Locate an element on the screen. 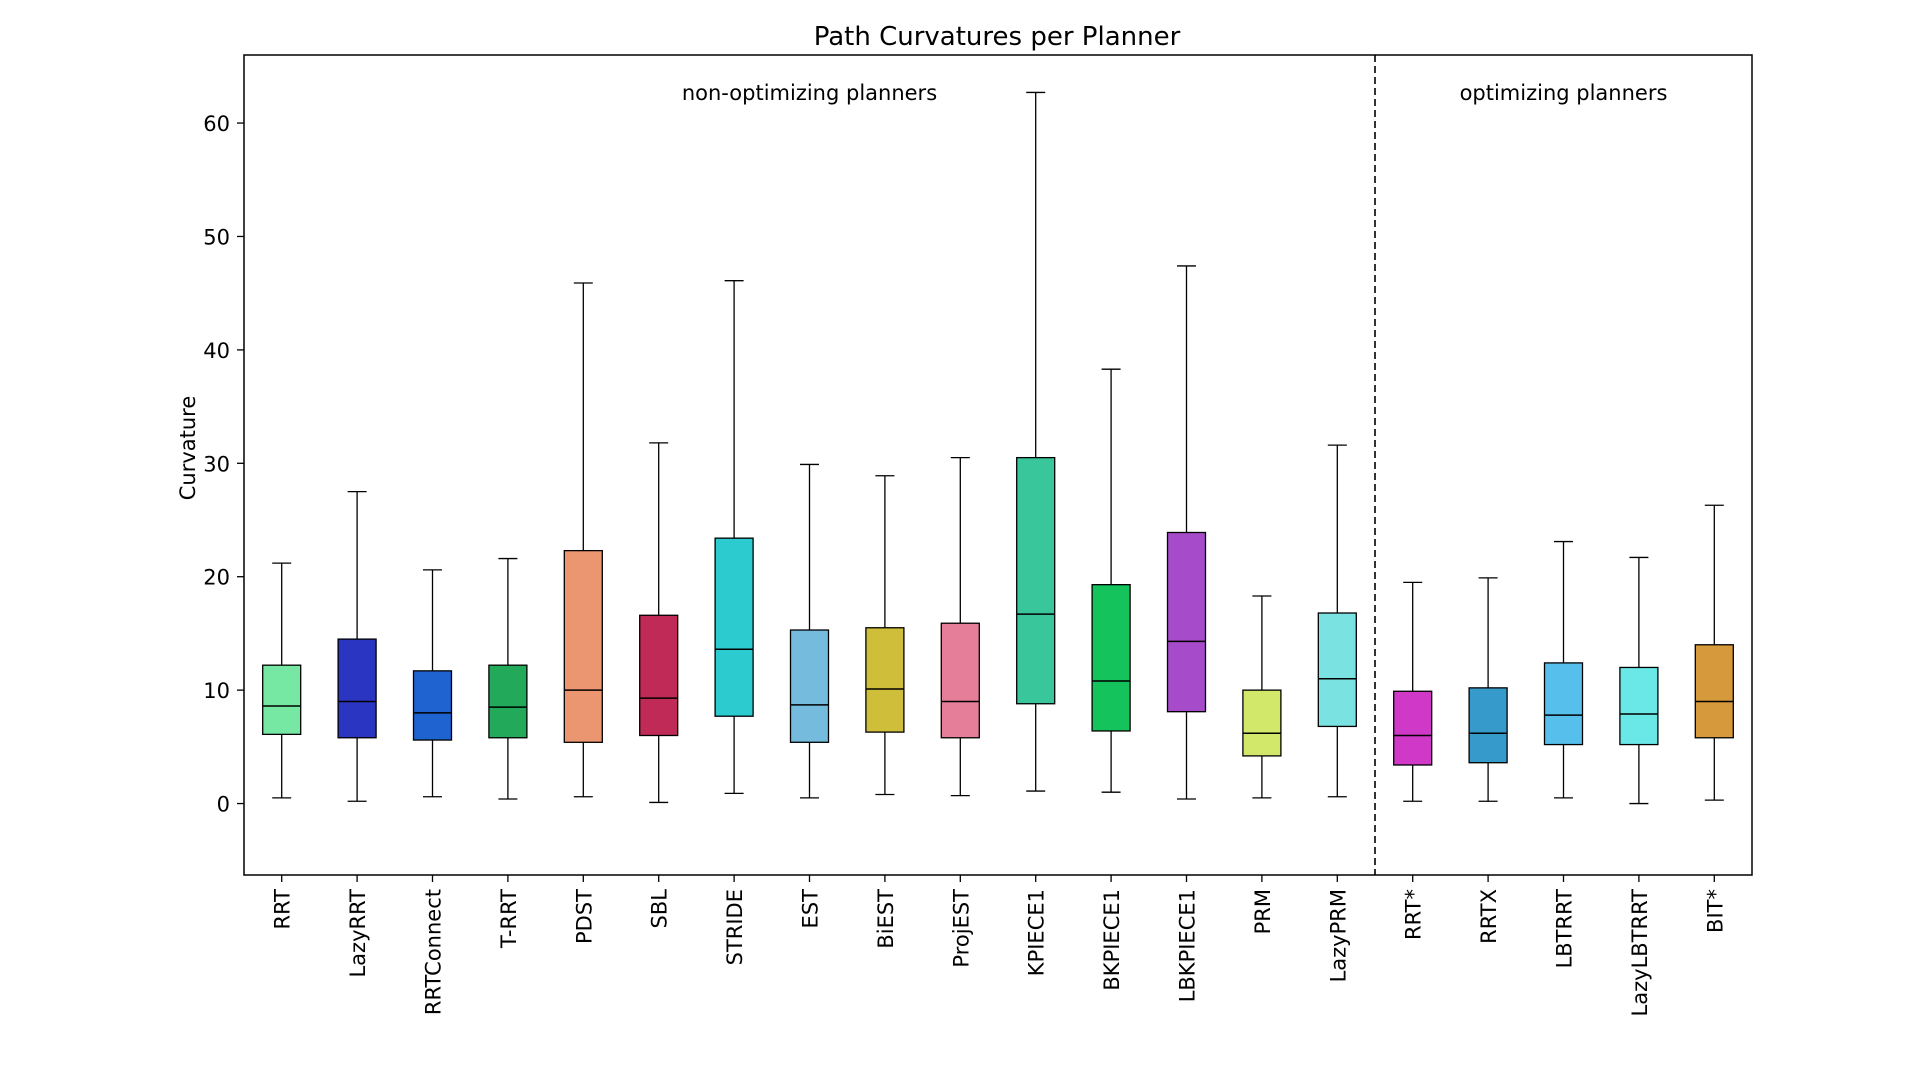 Image resolution: width=1920 pixels, height=1080 pixels. box-BKPIECE1 is located at coordinates (1111, 580).